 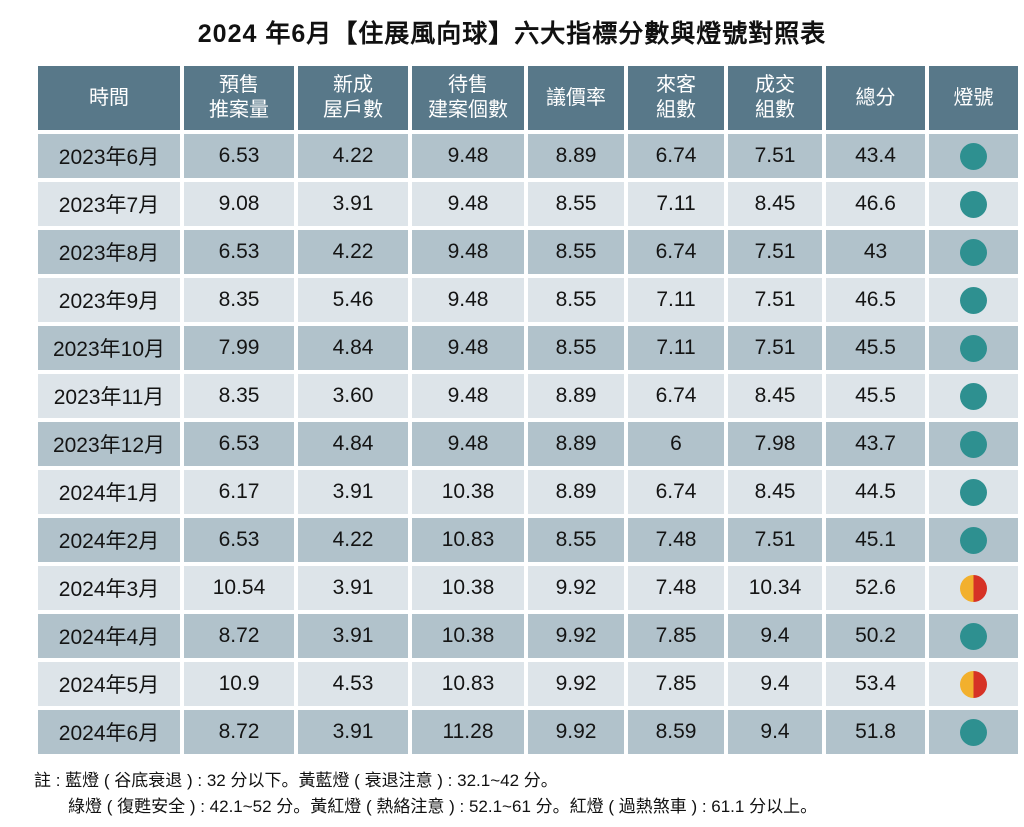 I want to click on score-cell: 6.53, so click(x=239, y=444).